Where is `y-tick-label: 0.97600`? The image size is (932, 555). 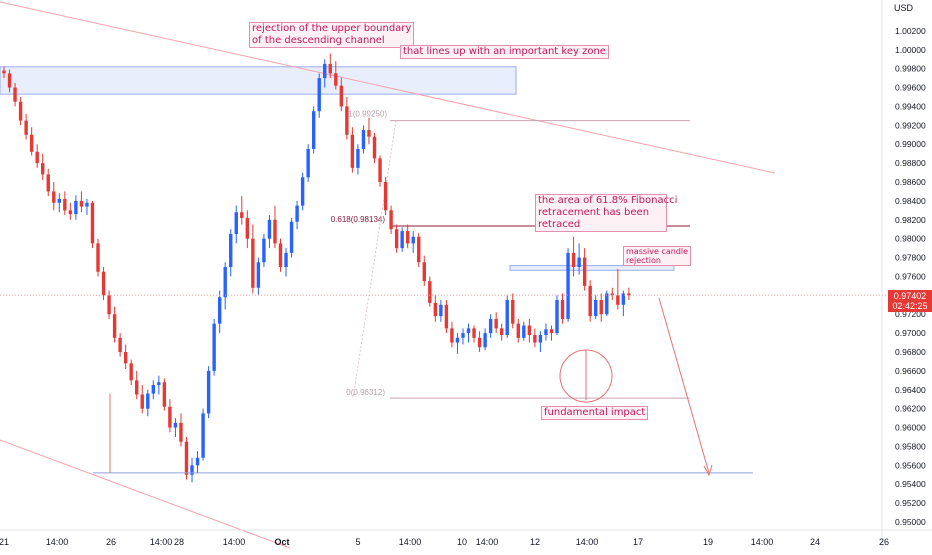
y-tick-label: 0.97600 is located at coordinates (910, 276).